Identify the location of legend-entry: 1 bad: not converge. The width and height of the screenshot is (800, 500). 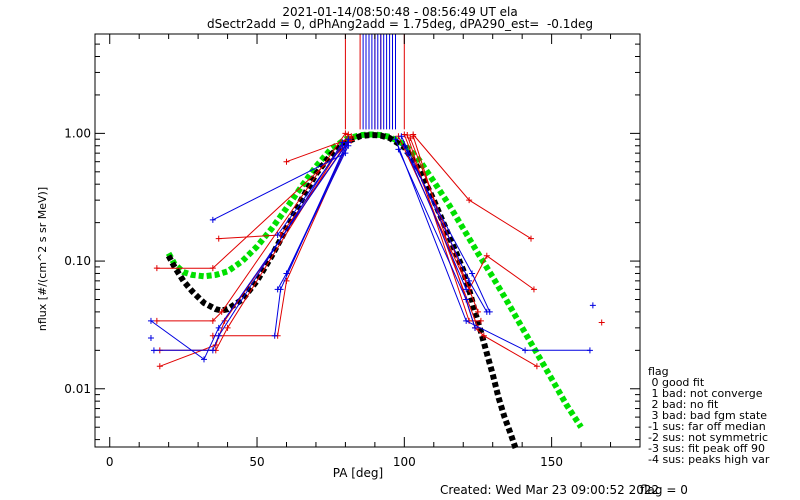
(705, 393).